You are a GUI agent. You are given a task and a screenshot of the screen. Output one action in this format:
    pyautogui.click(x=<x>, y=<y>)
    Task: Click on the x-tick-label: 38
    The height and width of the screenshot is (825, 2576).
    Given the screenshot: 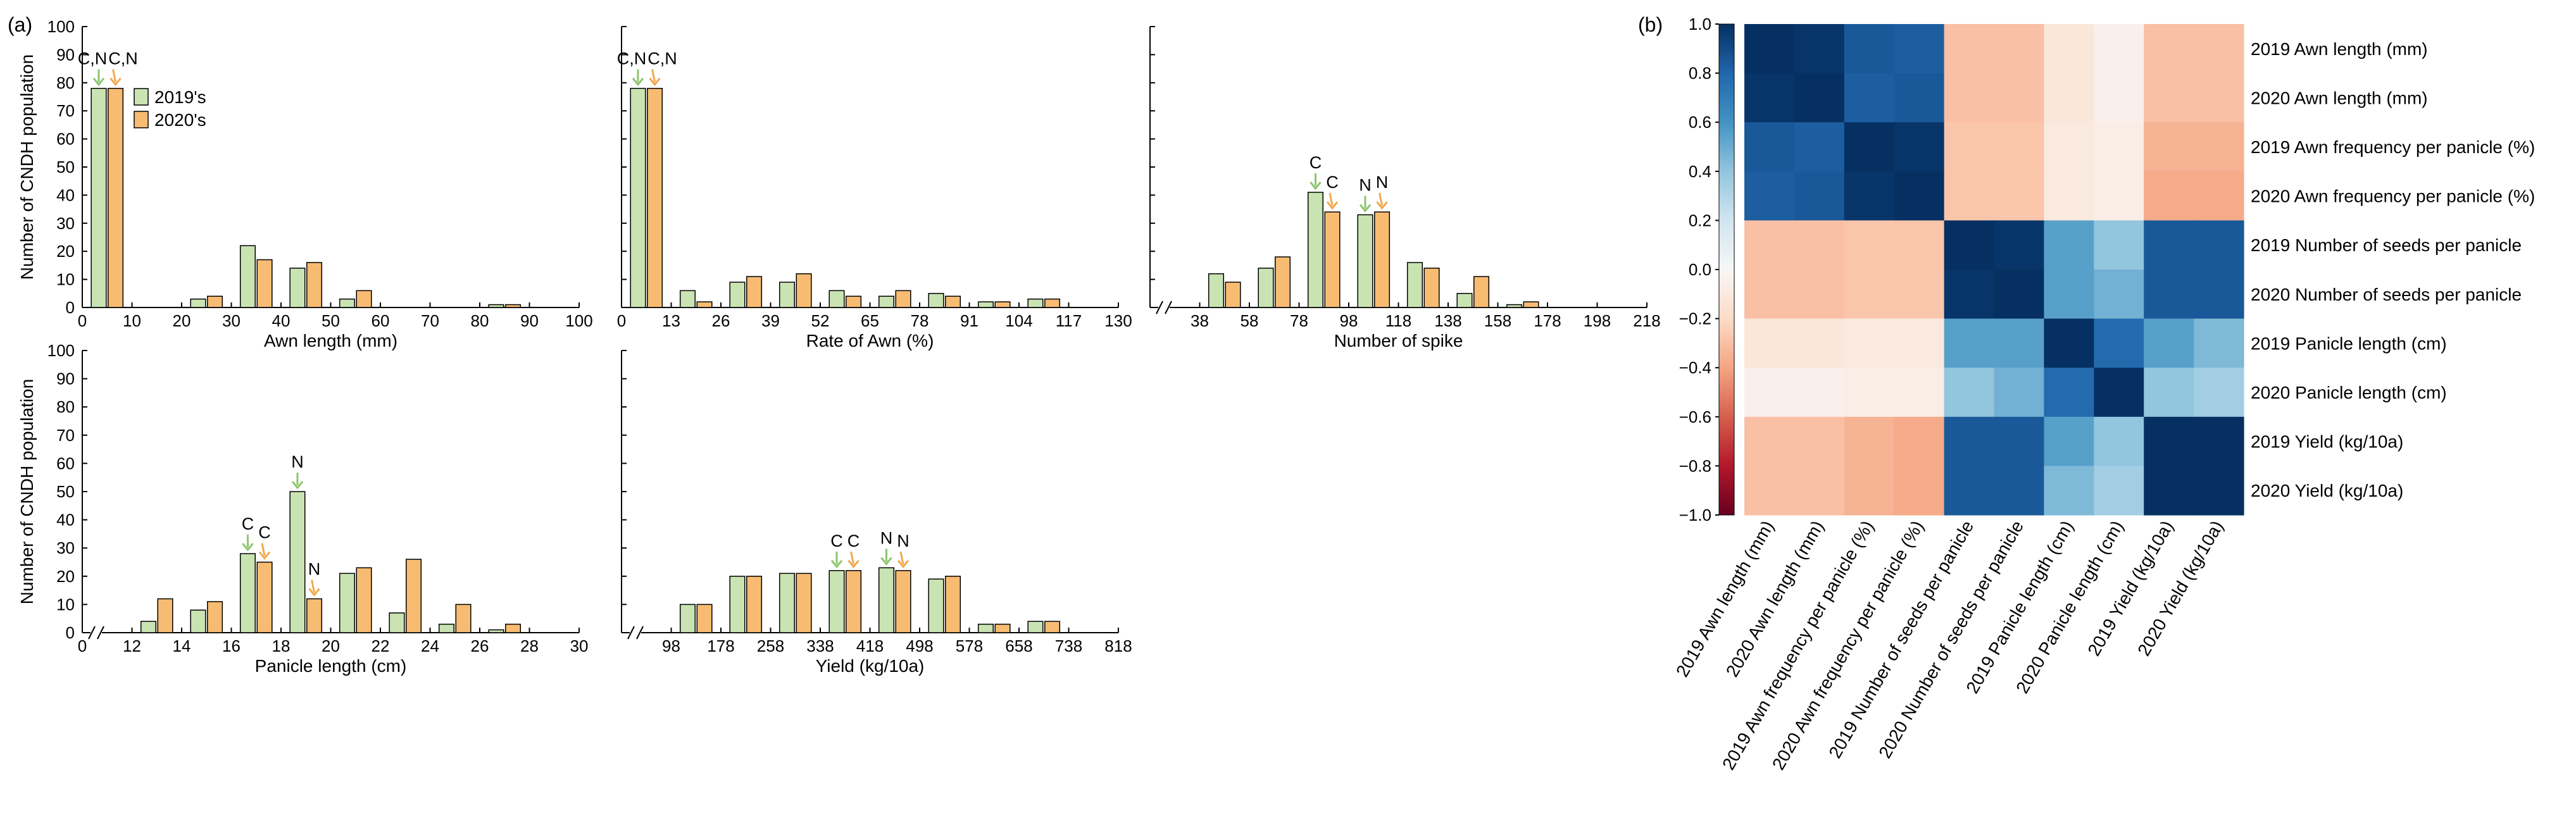 What is the action you would take?
    pyautogui.click(x=1200, y=320)
    